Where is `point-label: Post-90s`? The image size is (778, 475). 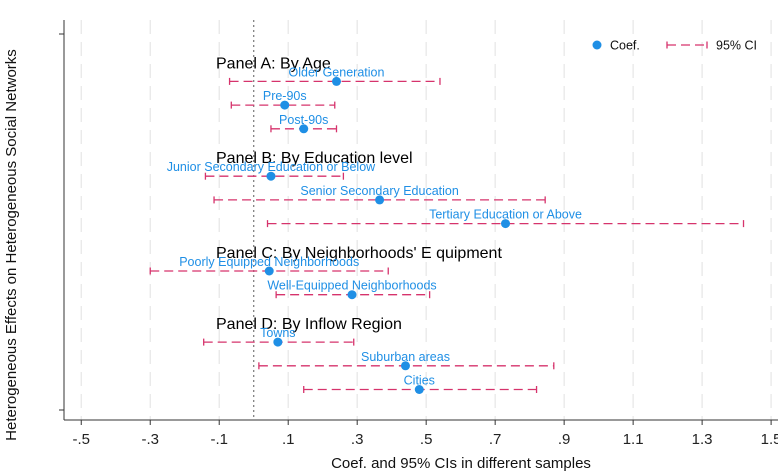
point-label: Post-90s is located at coordinates (303, 120).